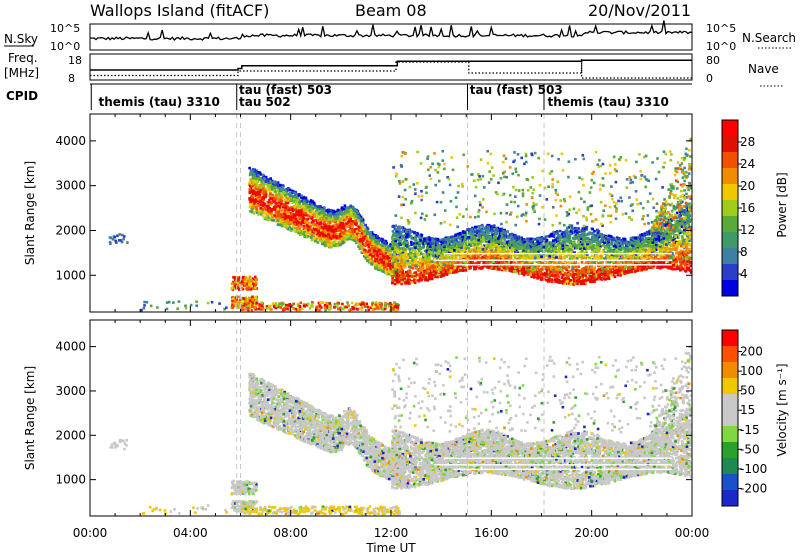 This screenshot has width=800, height=554. Describe the element at coordinates (391, 30) in the screenshot. I see `nsky-trace` at that location.